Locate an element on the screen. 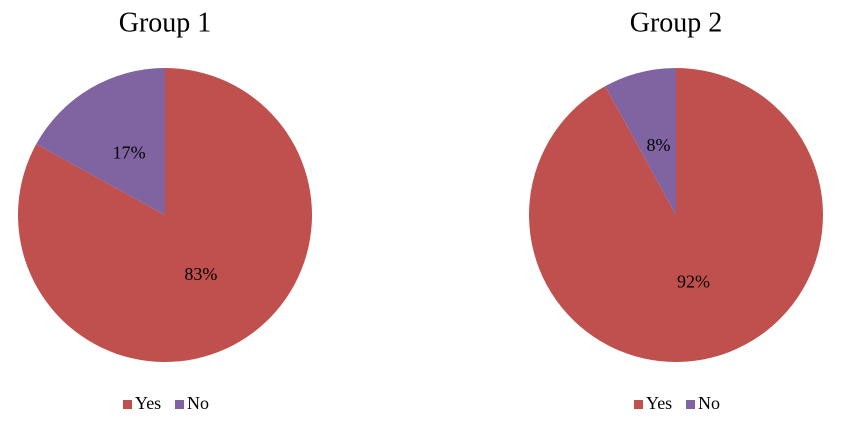 This screenshot has height=436, width=851. data-label: 92% is located at coordinates (693, 281).